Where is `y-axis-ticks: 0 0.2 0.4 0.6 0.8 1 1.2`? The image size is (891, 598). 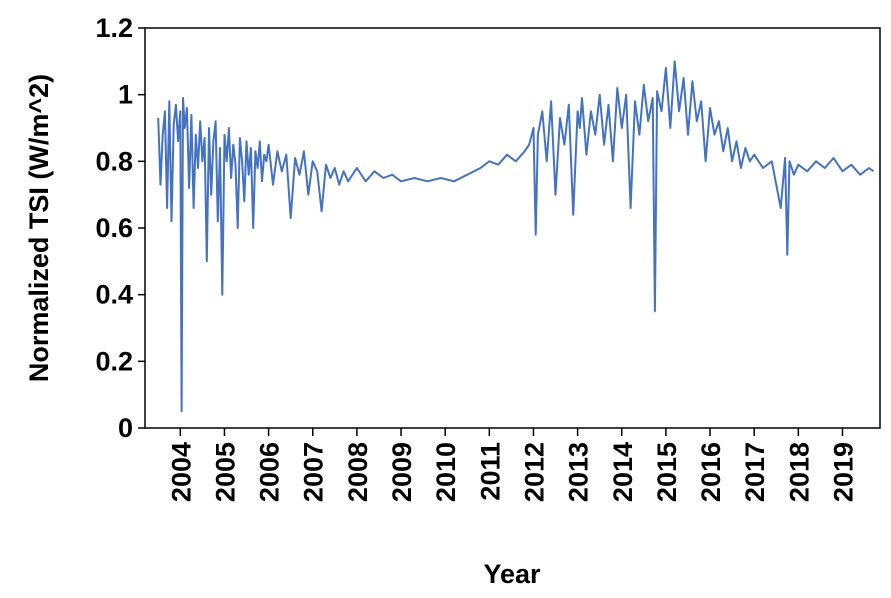 y-axis-ticks: 0 0.2 0.4 0.6 0.8 1 1.2 is located at coordinates (120, 228).